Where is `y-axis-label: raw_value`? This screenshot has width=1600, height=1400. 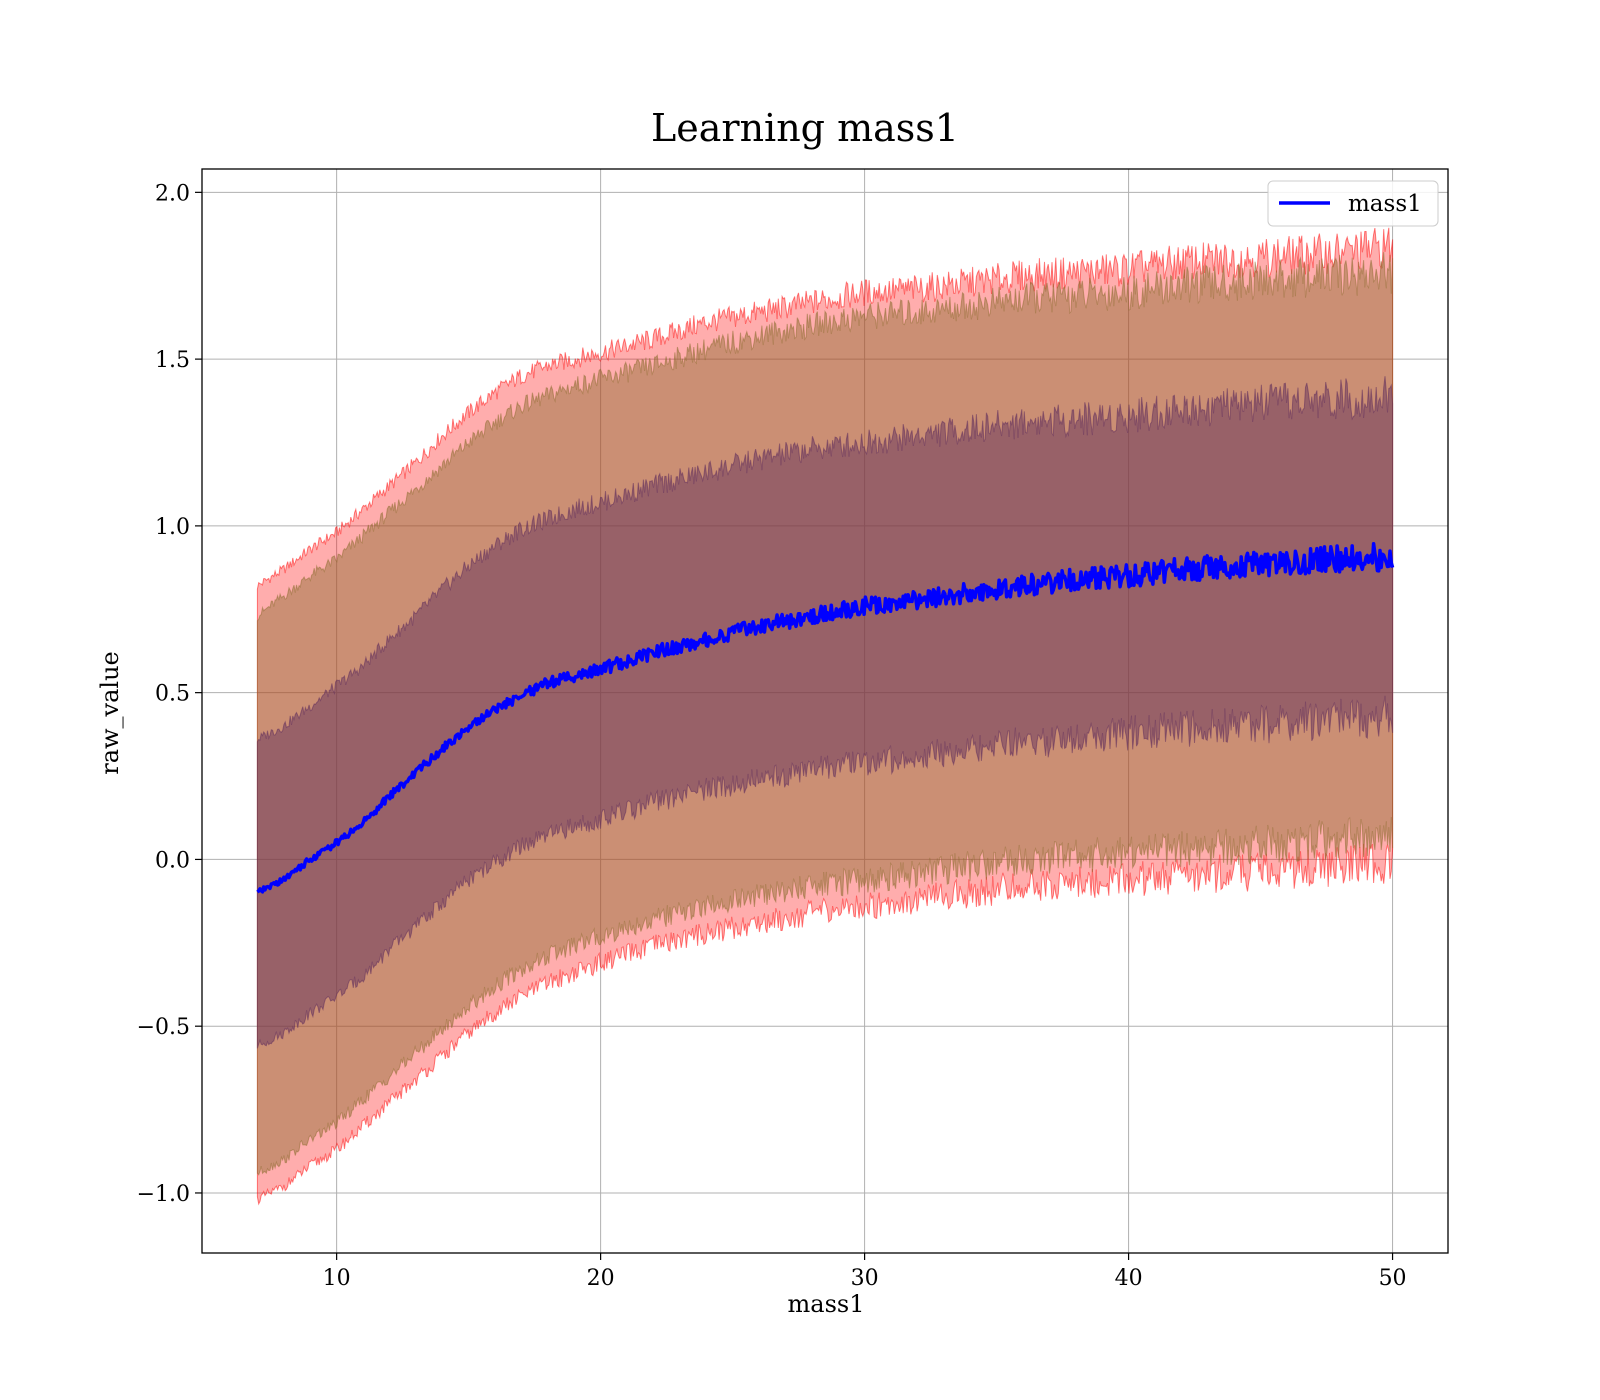 y-axis-label: raw_value is located at coordinates (110, 713).